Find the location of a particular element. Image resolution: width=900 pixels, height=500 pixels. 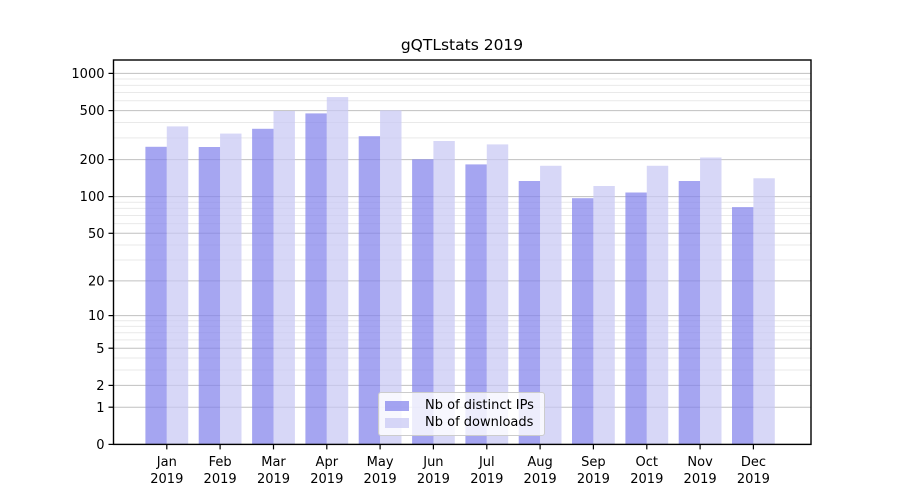

x-tick-label-month: Oct is located at coordinates (647, 462).